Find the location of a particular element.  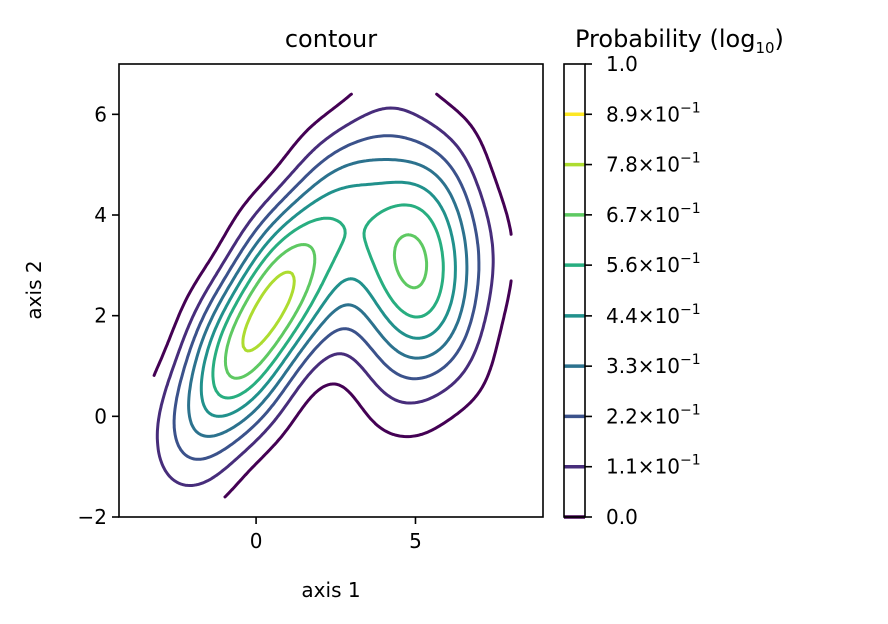

colorbar-tick-label: 7.8×10⁻¹ is located at coordinates (653, 164).